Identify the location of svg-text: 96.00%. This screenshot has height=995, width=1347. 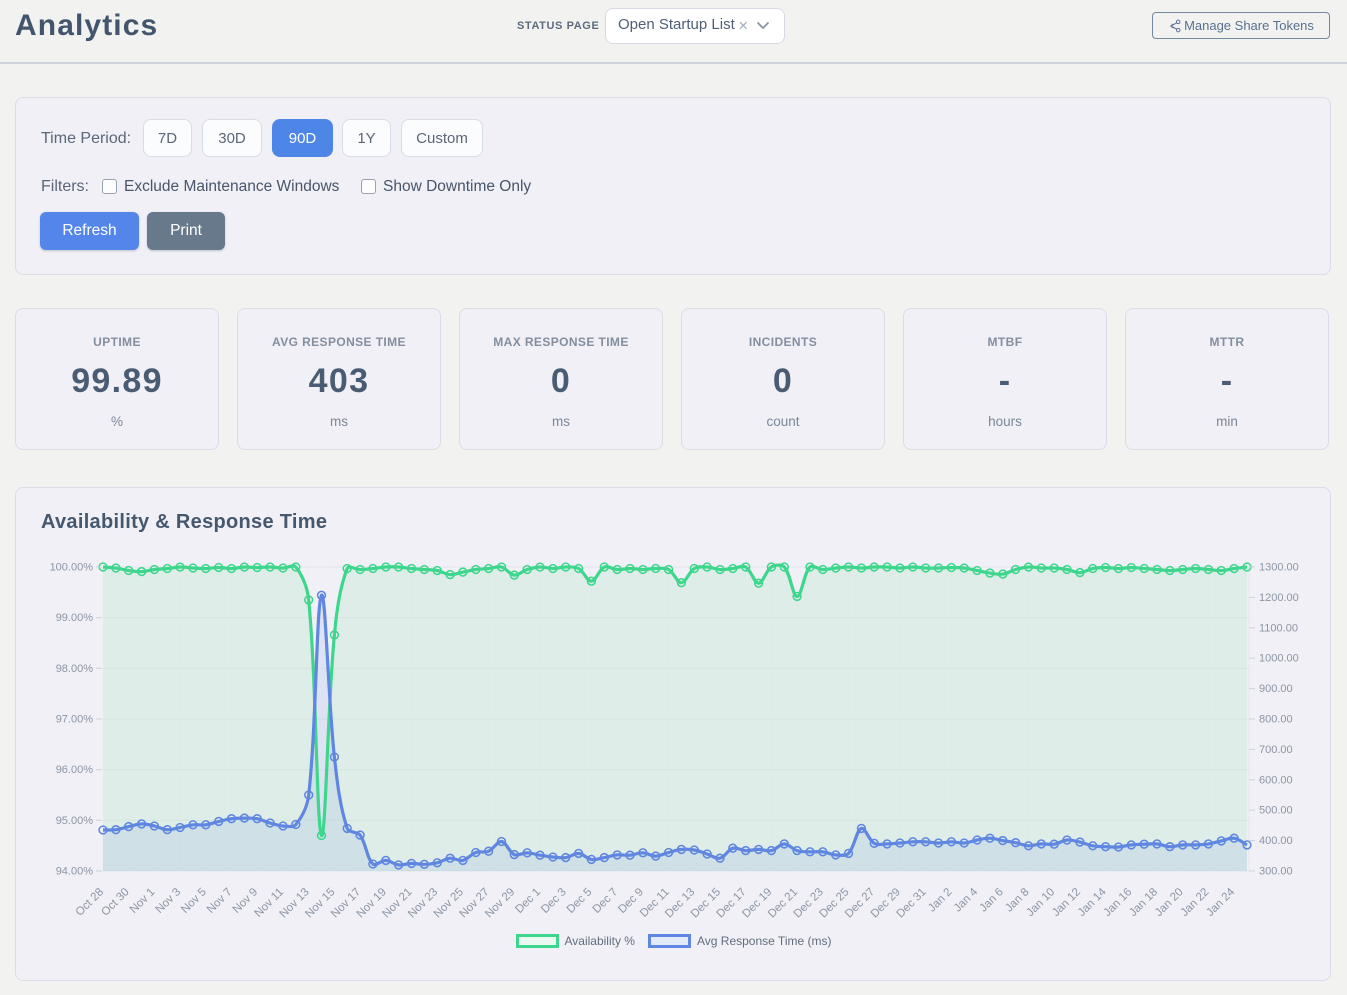
(75, 770).